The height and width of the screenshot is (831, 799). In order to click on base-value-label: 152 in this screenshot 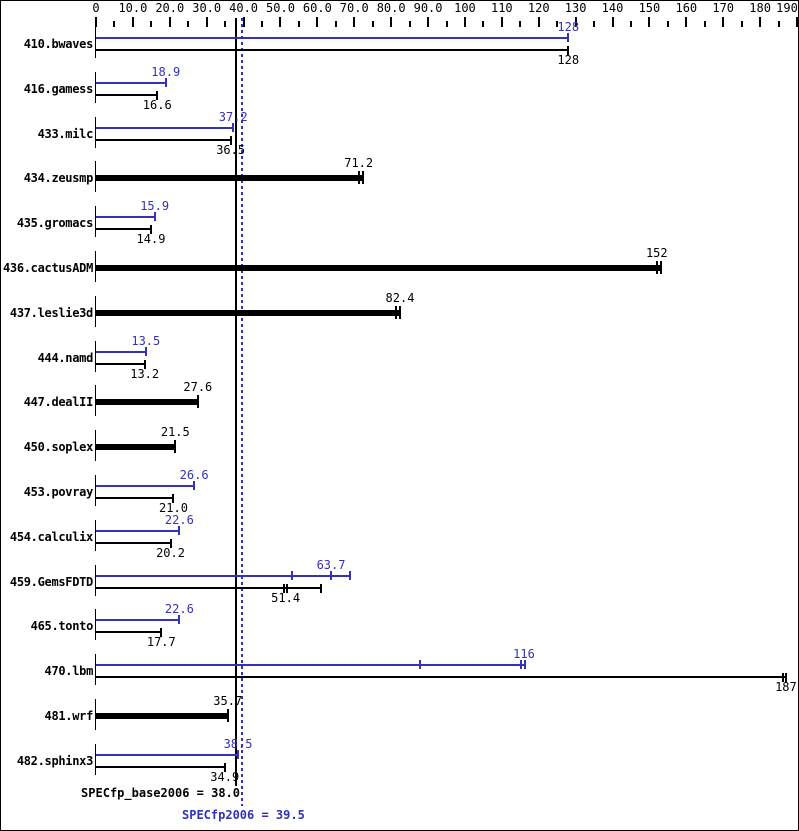, I will do `click(656, 253)`.